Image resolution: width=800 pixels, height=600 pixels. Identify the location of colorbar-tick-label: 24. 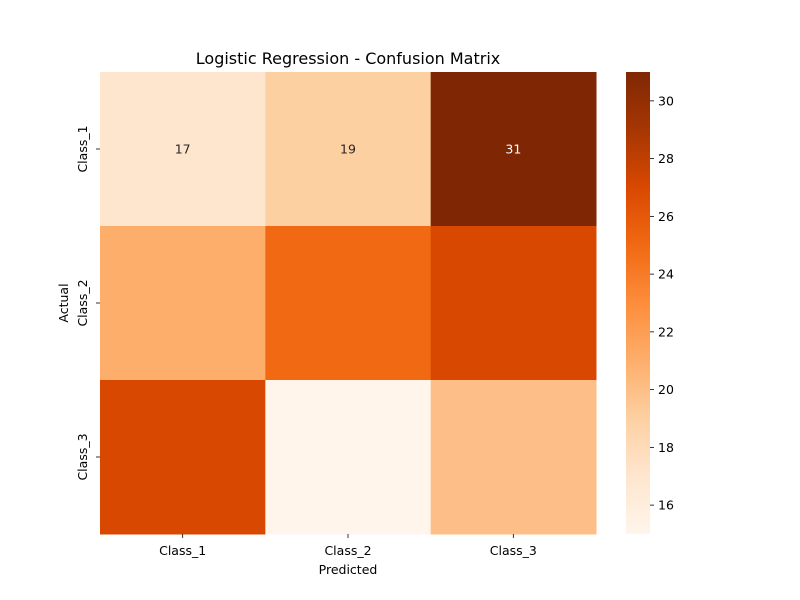
(666, 274).